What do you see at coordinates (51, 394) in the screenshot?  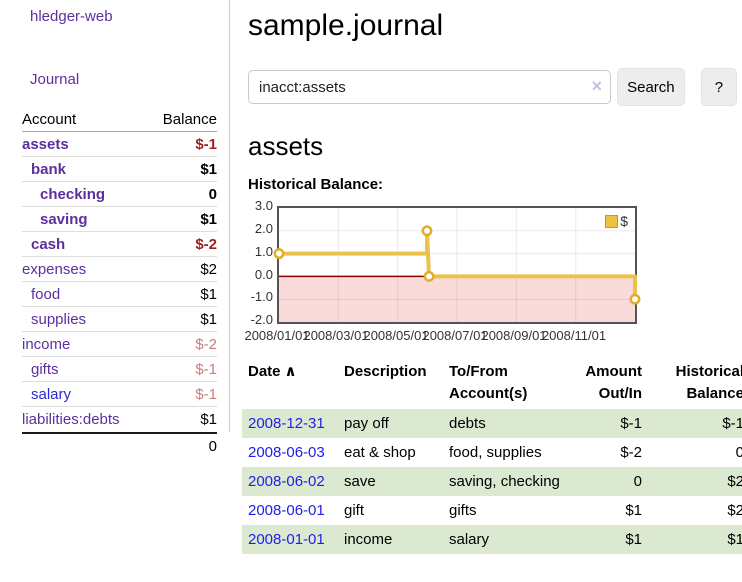 I see `account-link-salary: salary` at bounding box center [51, 394].